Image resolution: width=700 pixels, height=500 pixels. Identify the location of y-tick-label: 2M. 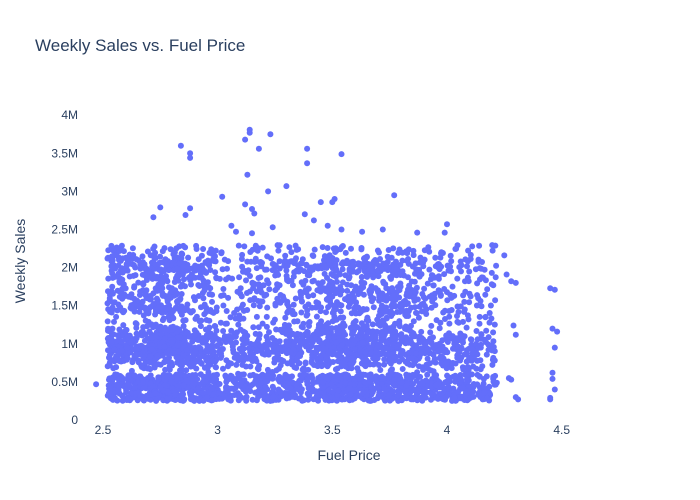
(69, 268).